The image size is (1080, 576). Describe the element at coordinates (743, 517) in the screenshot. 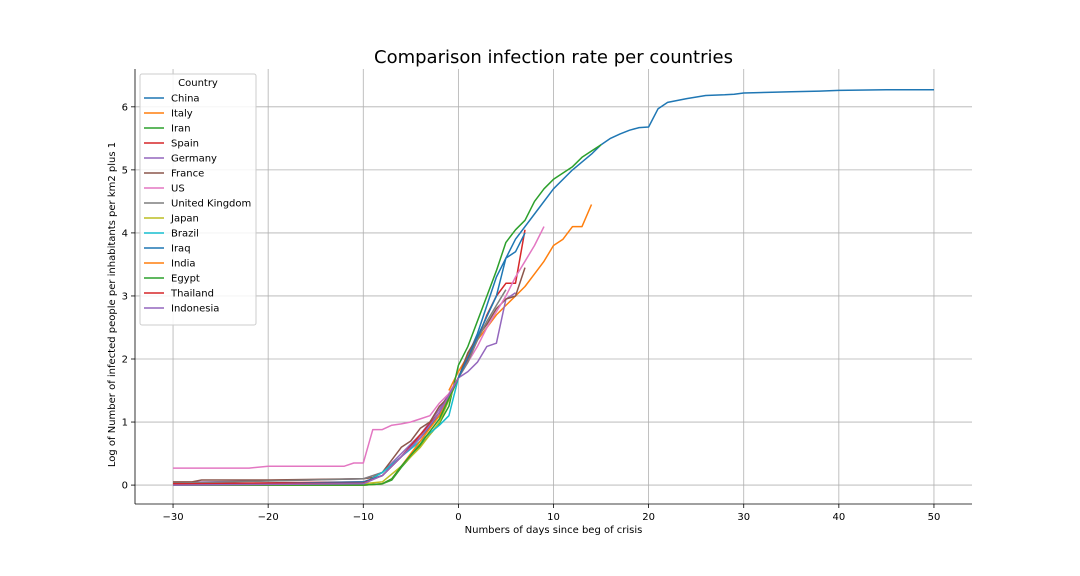

I see `x-tick-label: 30` at that location.